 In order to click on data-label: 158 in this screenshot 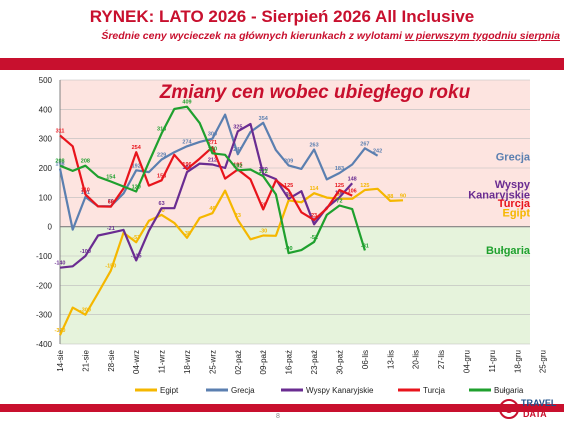, I will do `click(161, 176)`.